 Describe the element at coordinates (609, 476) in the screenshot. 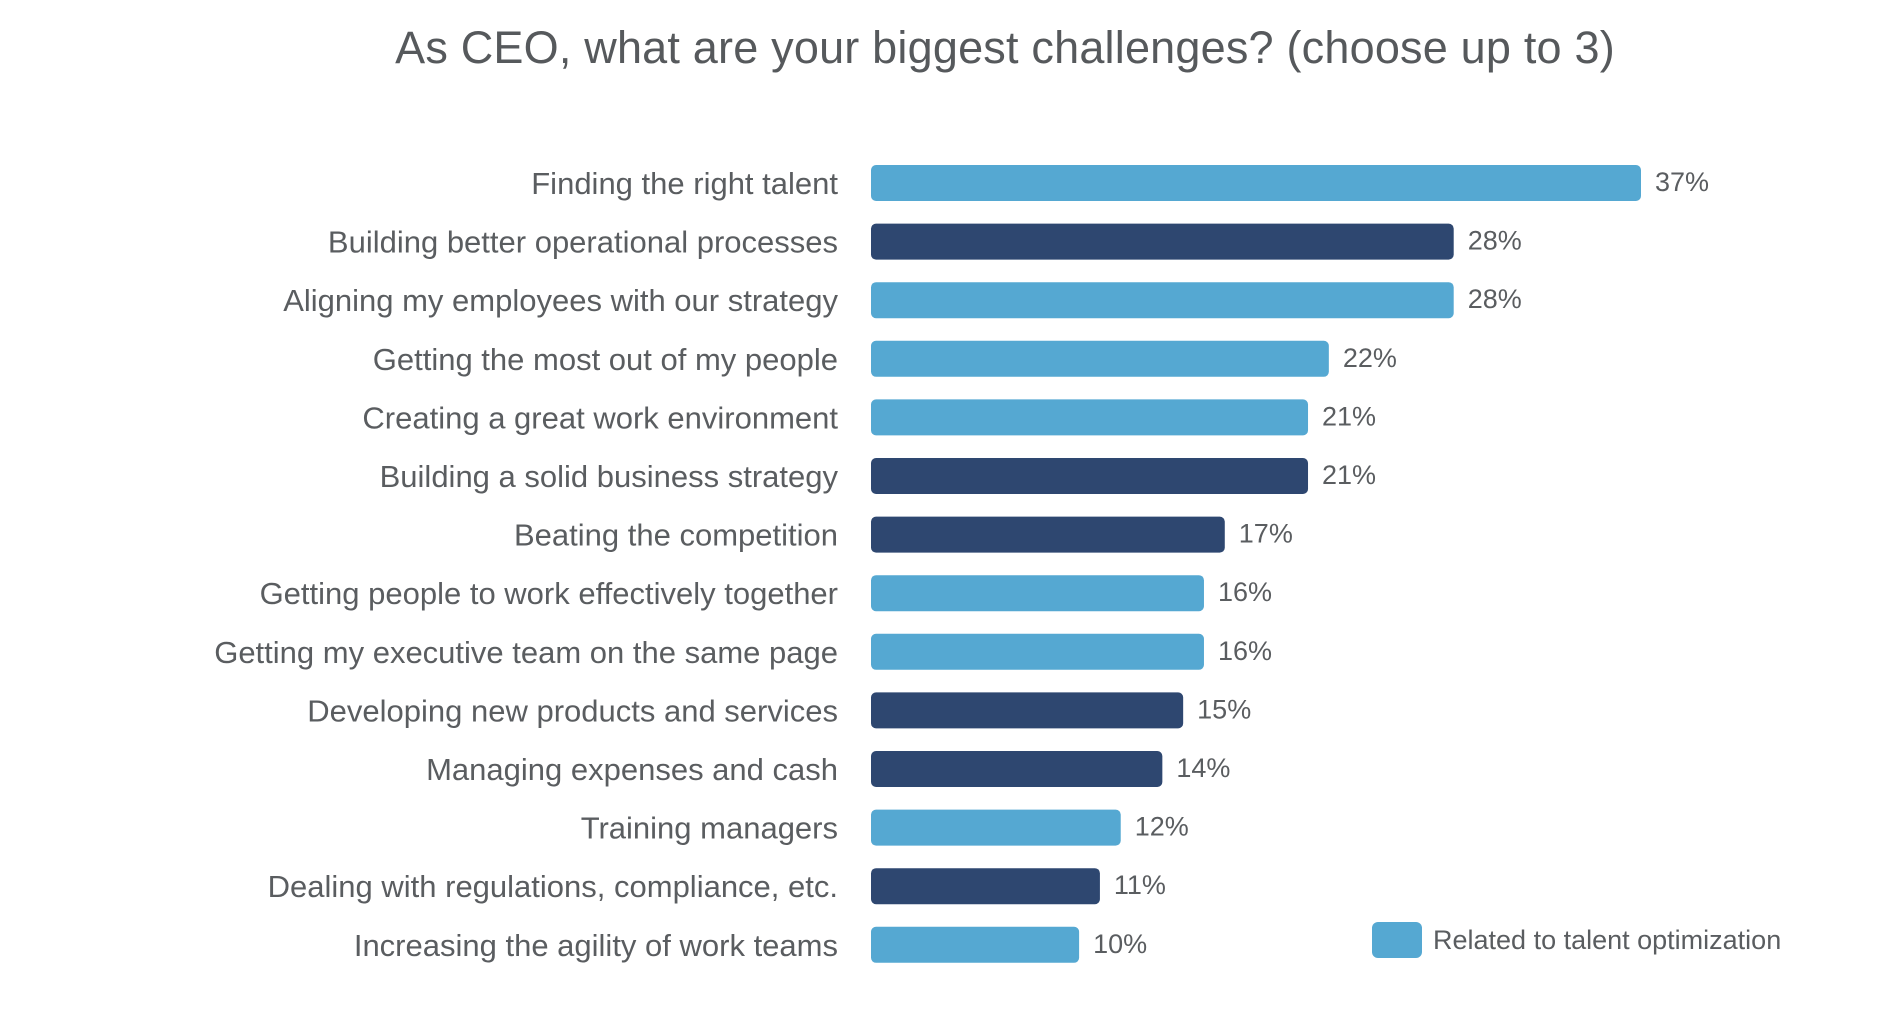

I see `category-label: Building a solid business strategy` at that location.